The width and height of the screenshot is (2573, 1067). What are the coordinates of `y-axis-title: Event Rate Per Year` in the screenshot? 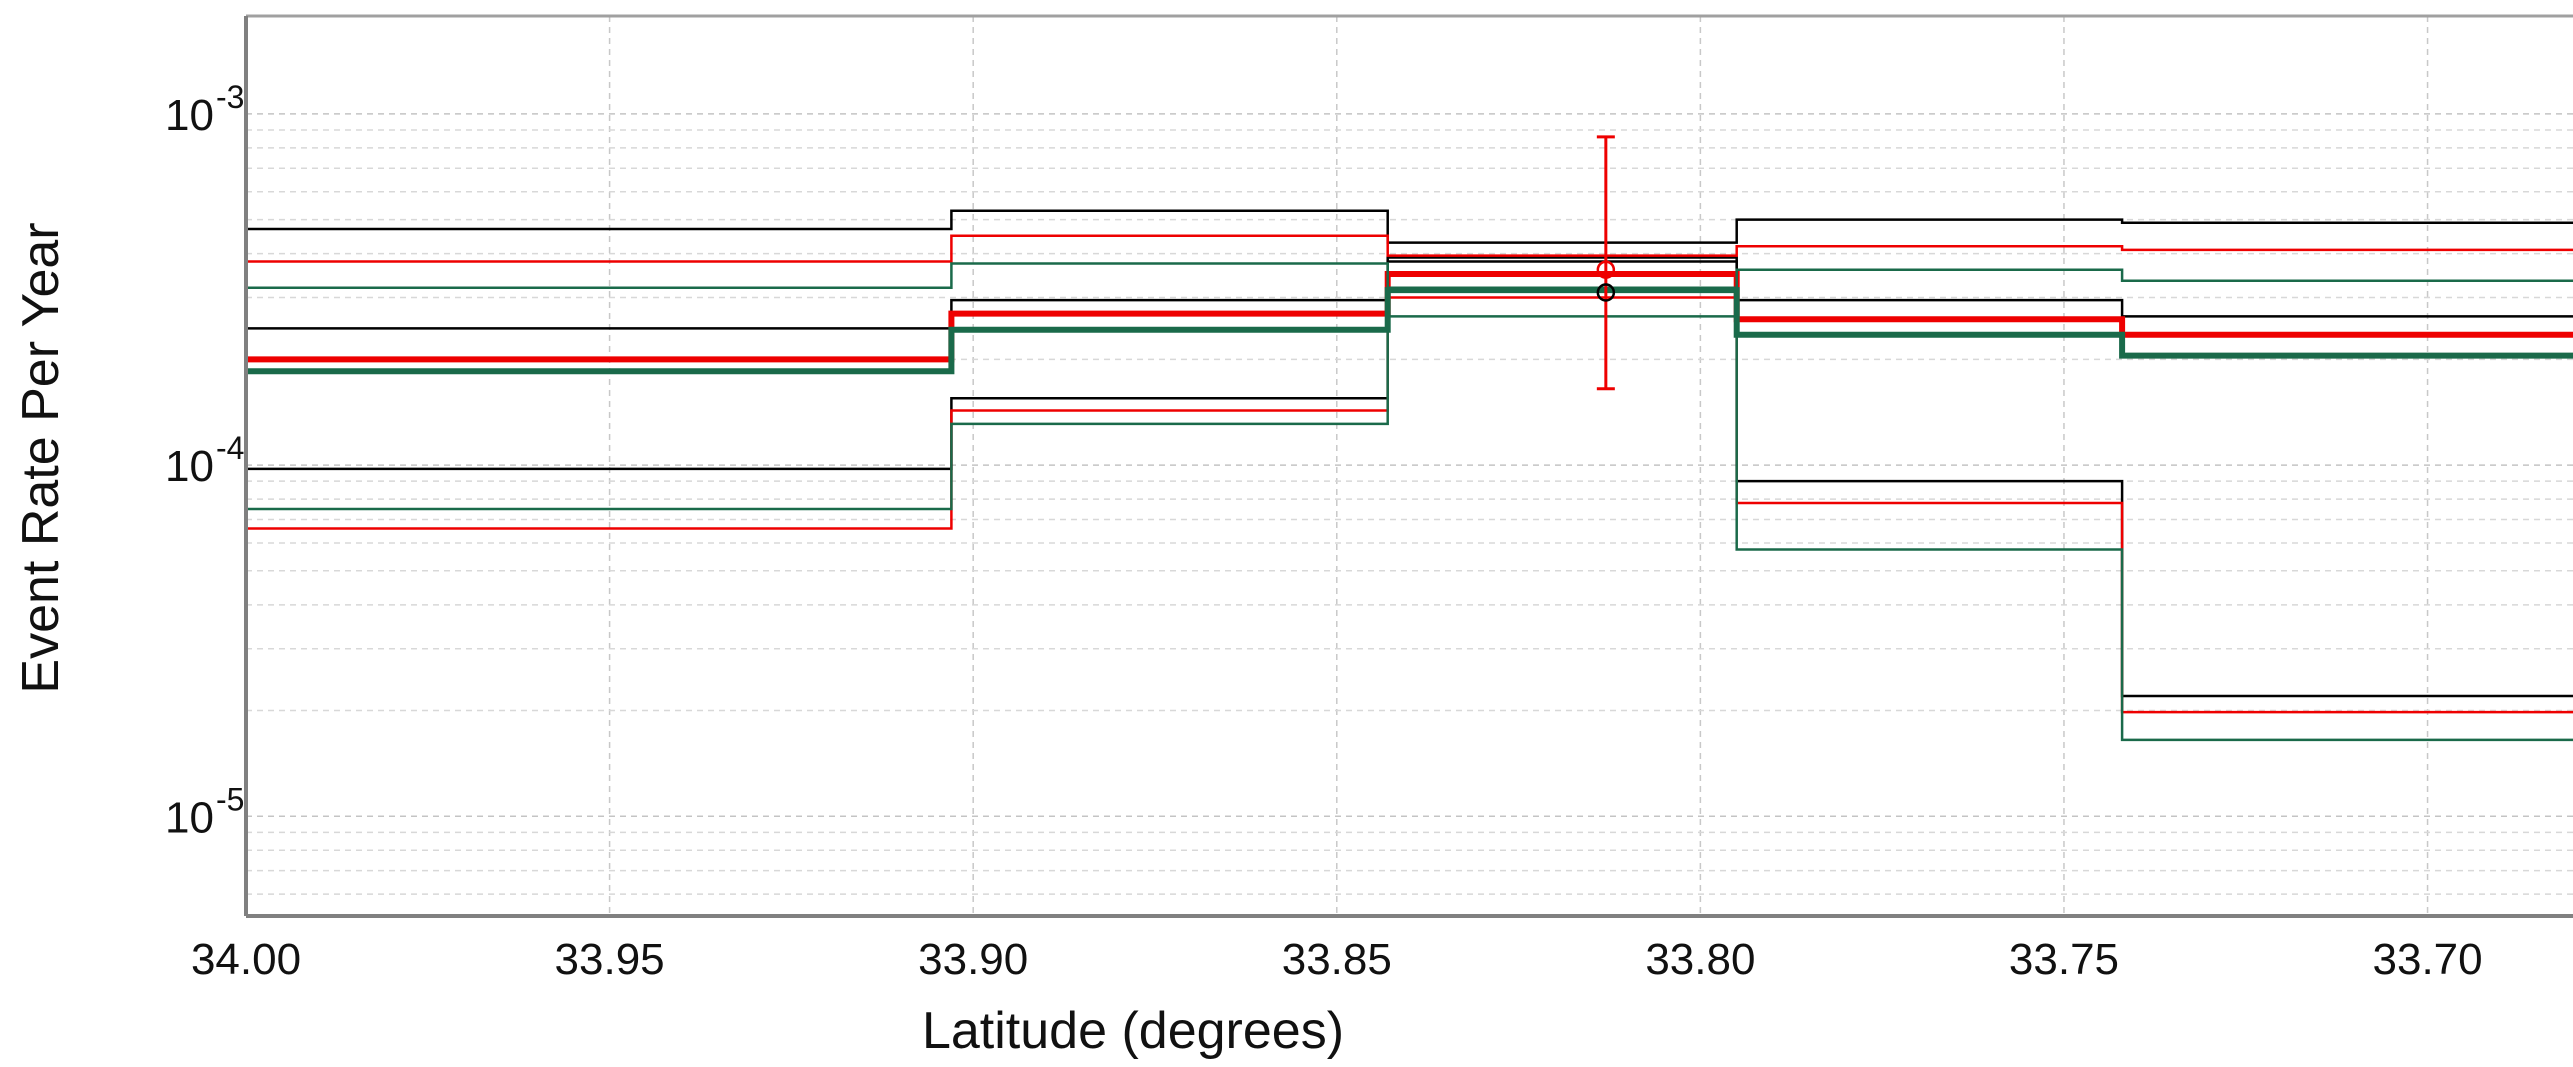 It's located at (41, 457).